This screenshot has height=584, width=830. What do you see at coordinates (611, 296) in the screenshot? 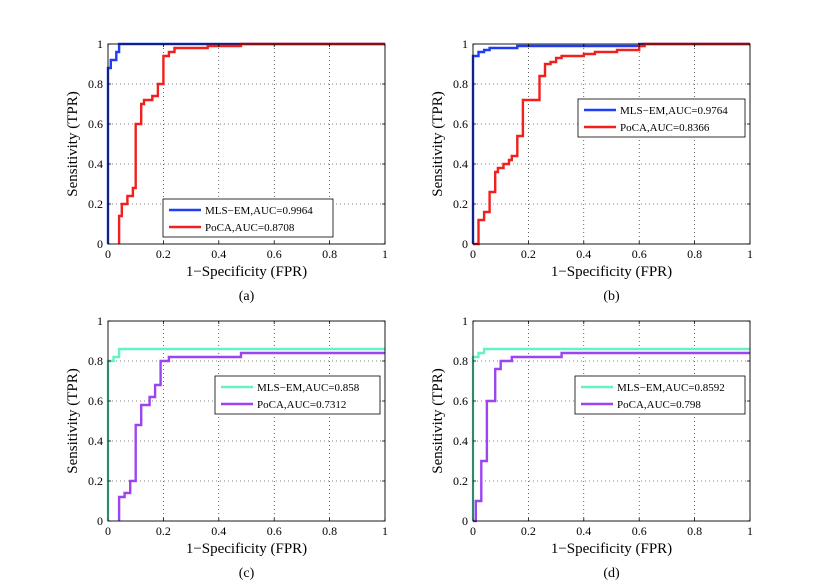
I see `panel-label: (b)` at bounding box center [611, 296].